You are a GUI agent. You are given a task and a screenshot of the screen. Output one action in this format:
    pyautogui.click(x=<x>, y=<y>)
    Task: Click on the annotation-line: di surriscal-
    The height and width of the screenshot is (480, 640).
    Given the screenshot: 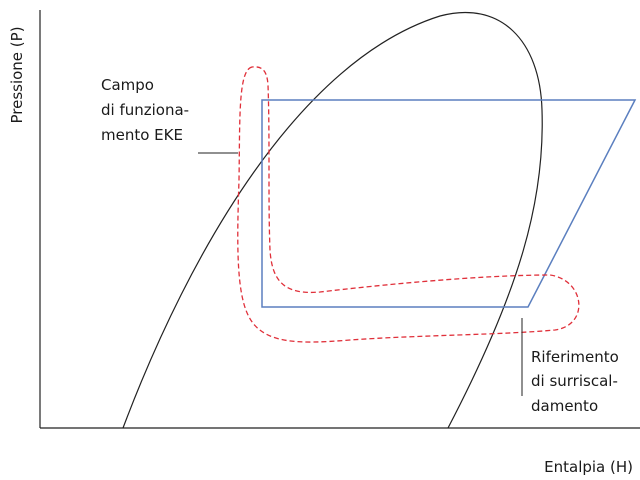 What is the action you would take?
    pyautogui.click(x=574, y=381)
    